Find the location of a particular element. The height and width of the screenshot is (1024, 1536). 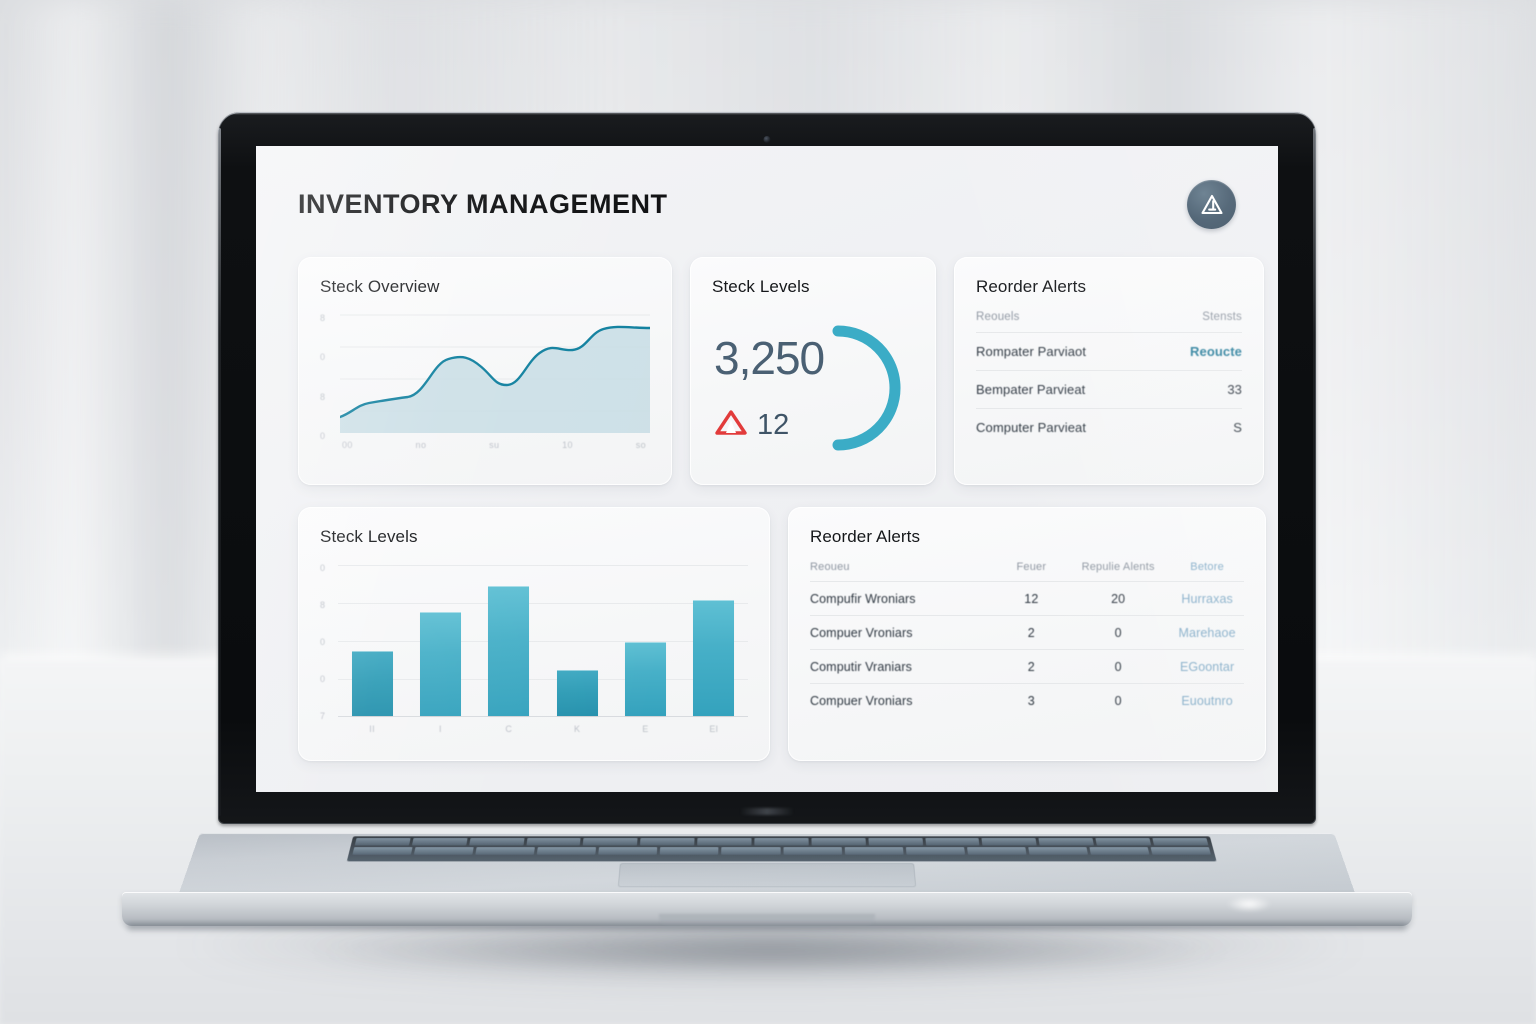

table-row: Bempater Parvieat 33 is located at coordinates (1109, 389).